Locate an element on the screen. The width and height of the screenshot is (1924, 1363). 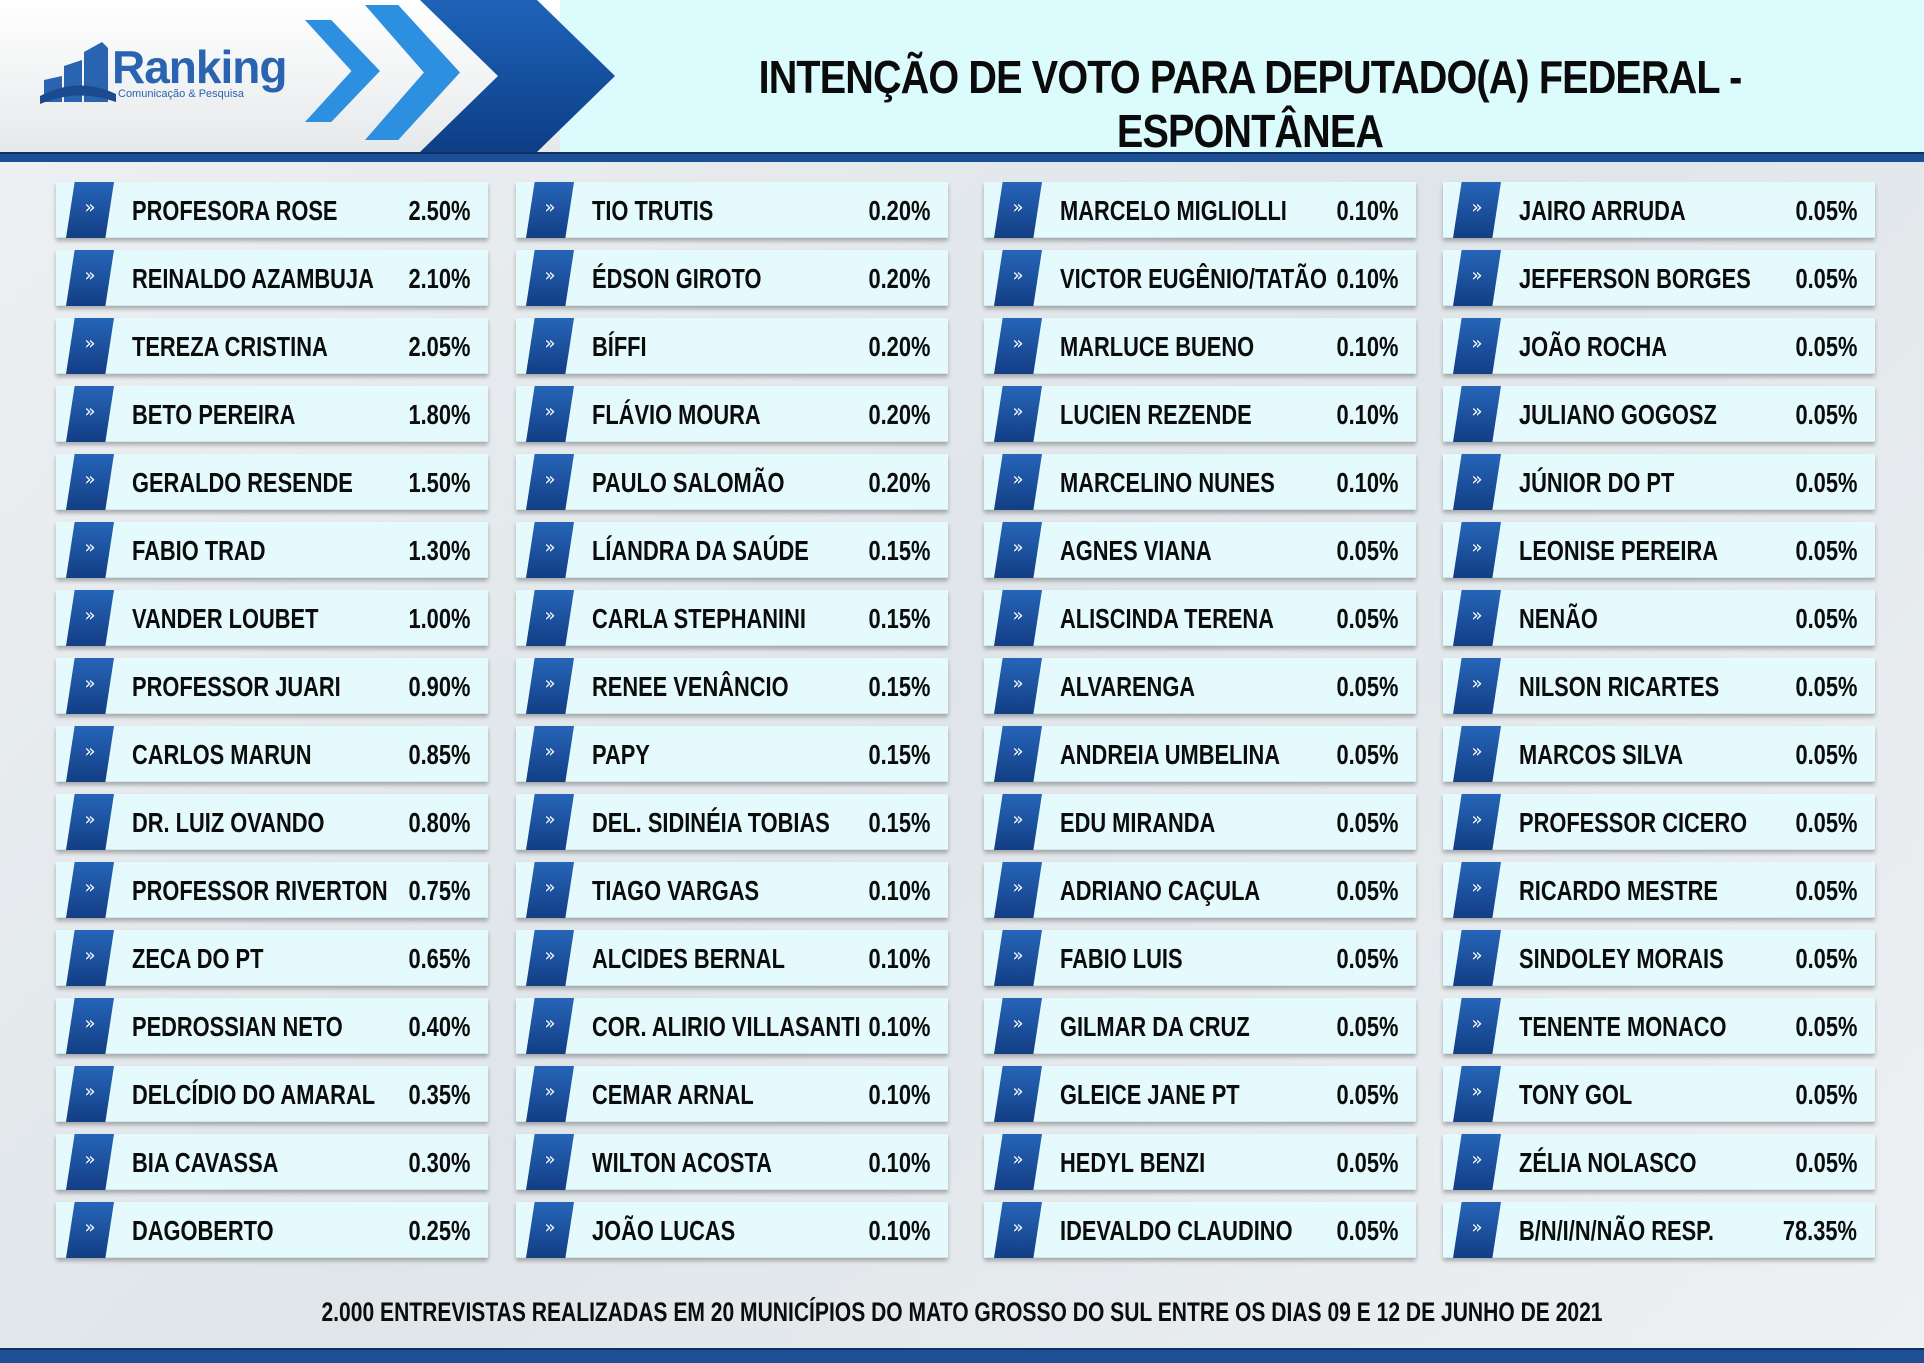
candidate-name: HEDYL BENZI is located at coordinates (1133, 1162).